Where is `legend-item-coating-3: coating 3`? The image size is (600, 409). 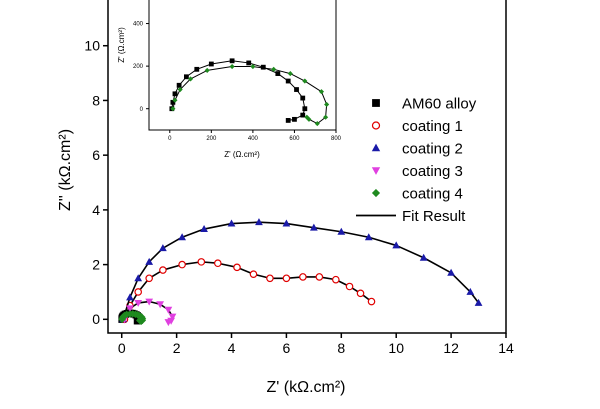 legend-item-coating-3: coating 3 is located at coordinates (417, 171).